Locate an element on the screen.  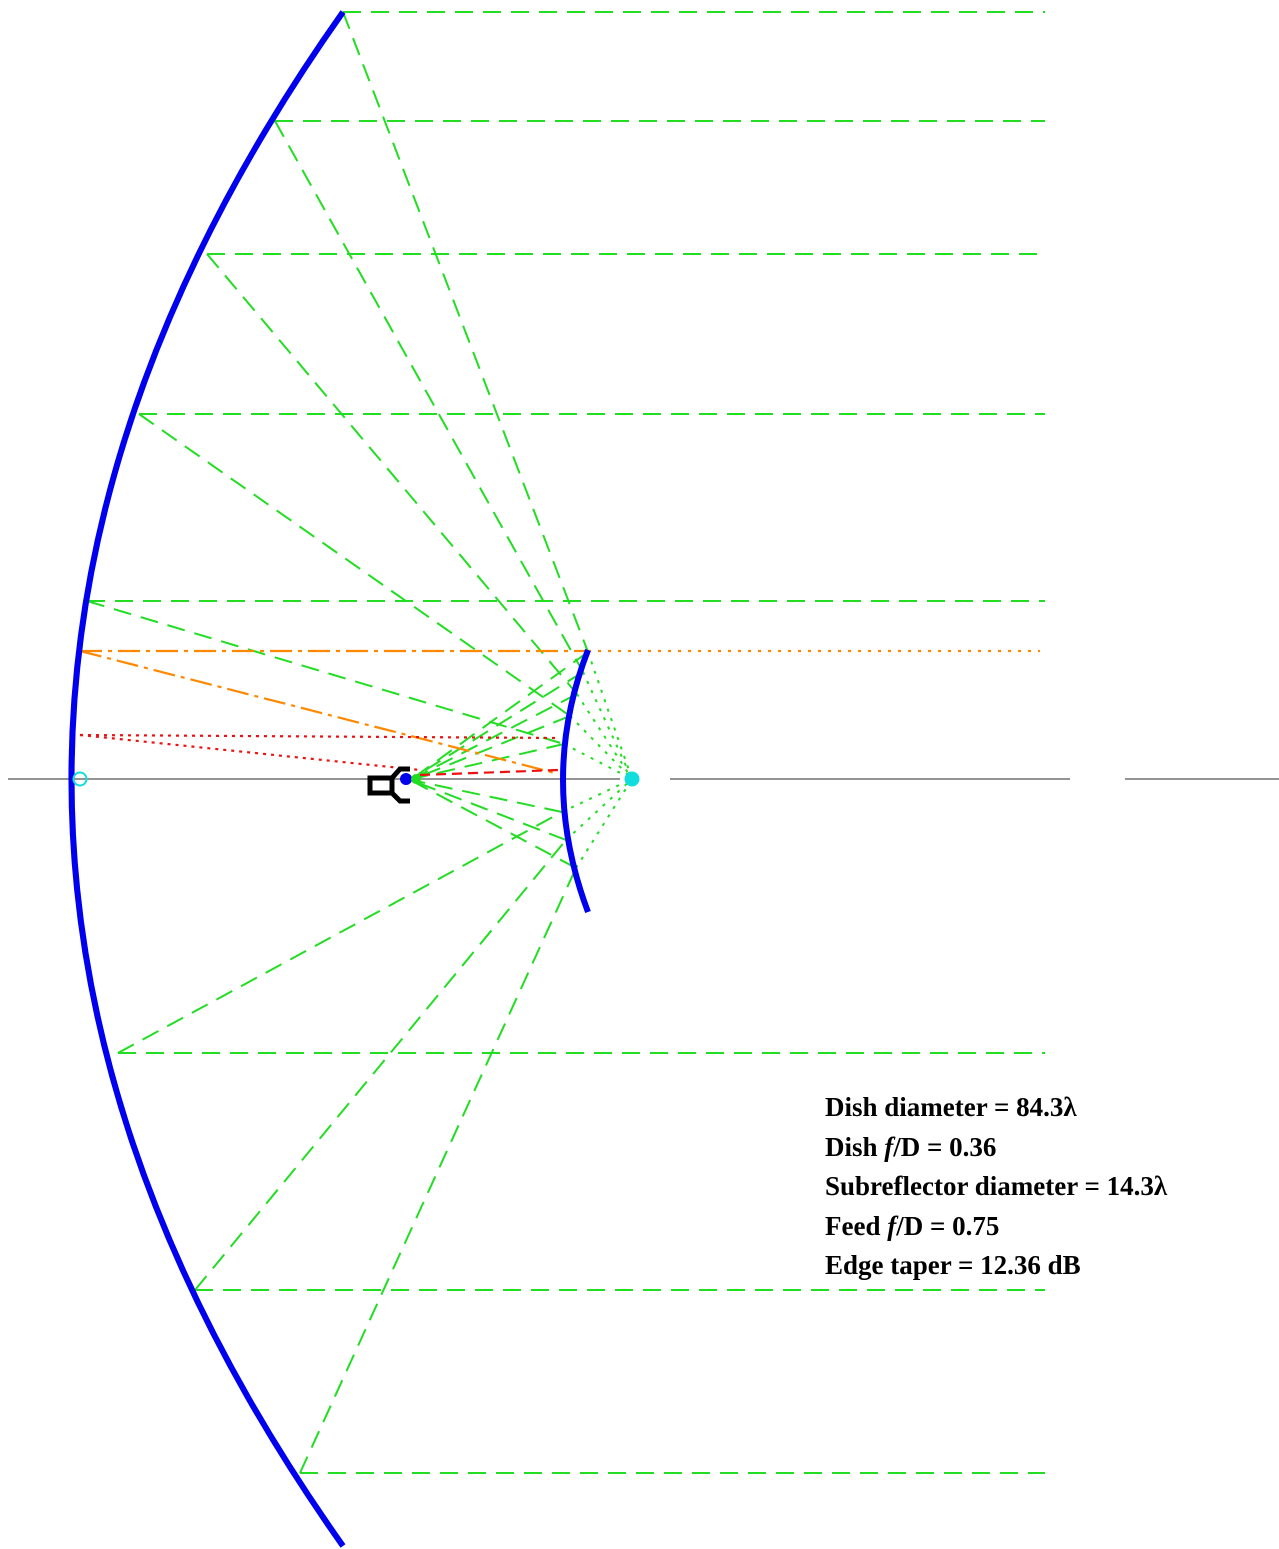
edge-ray is located at coordinates (559, 712).